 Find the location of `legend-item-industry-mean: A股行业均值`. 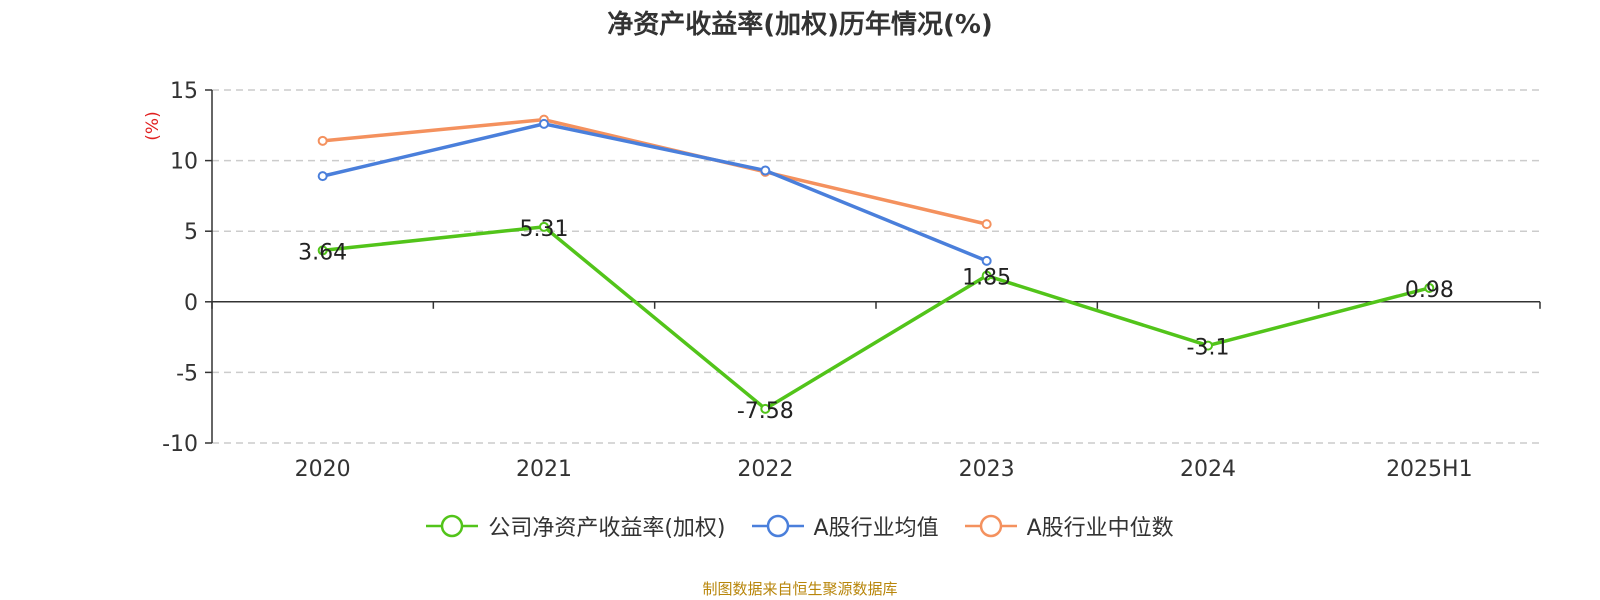

legend-item-industry-mean: A股行业均值 is located at coordinates (845, 526).